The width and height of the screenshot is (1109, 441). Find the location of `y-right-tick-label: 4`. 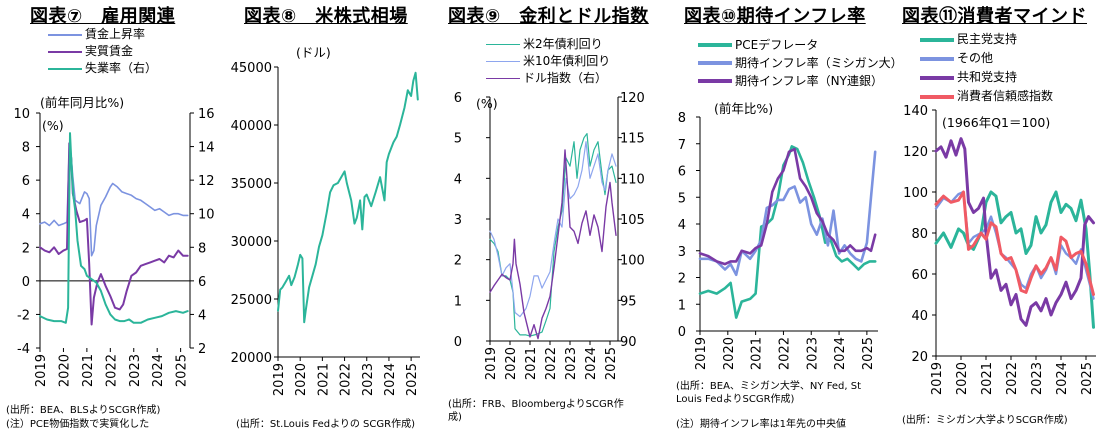

y-right-tick-label: 4 is located at coordinates (202, 315).